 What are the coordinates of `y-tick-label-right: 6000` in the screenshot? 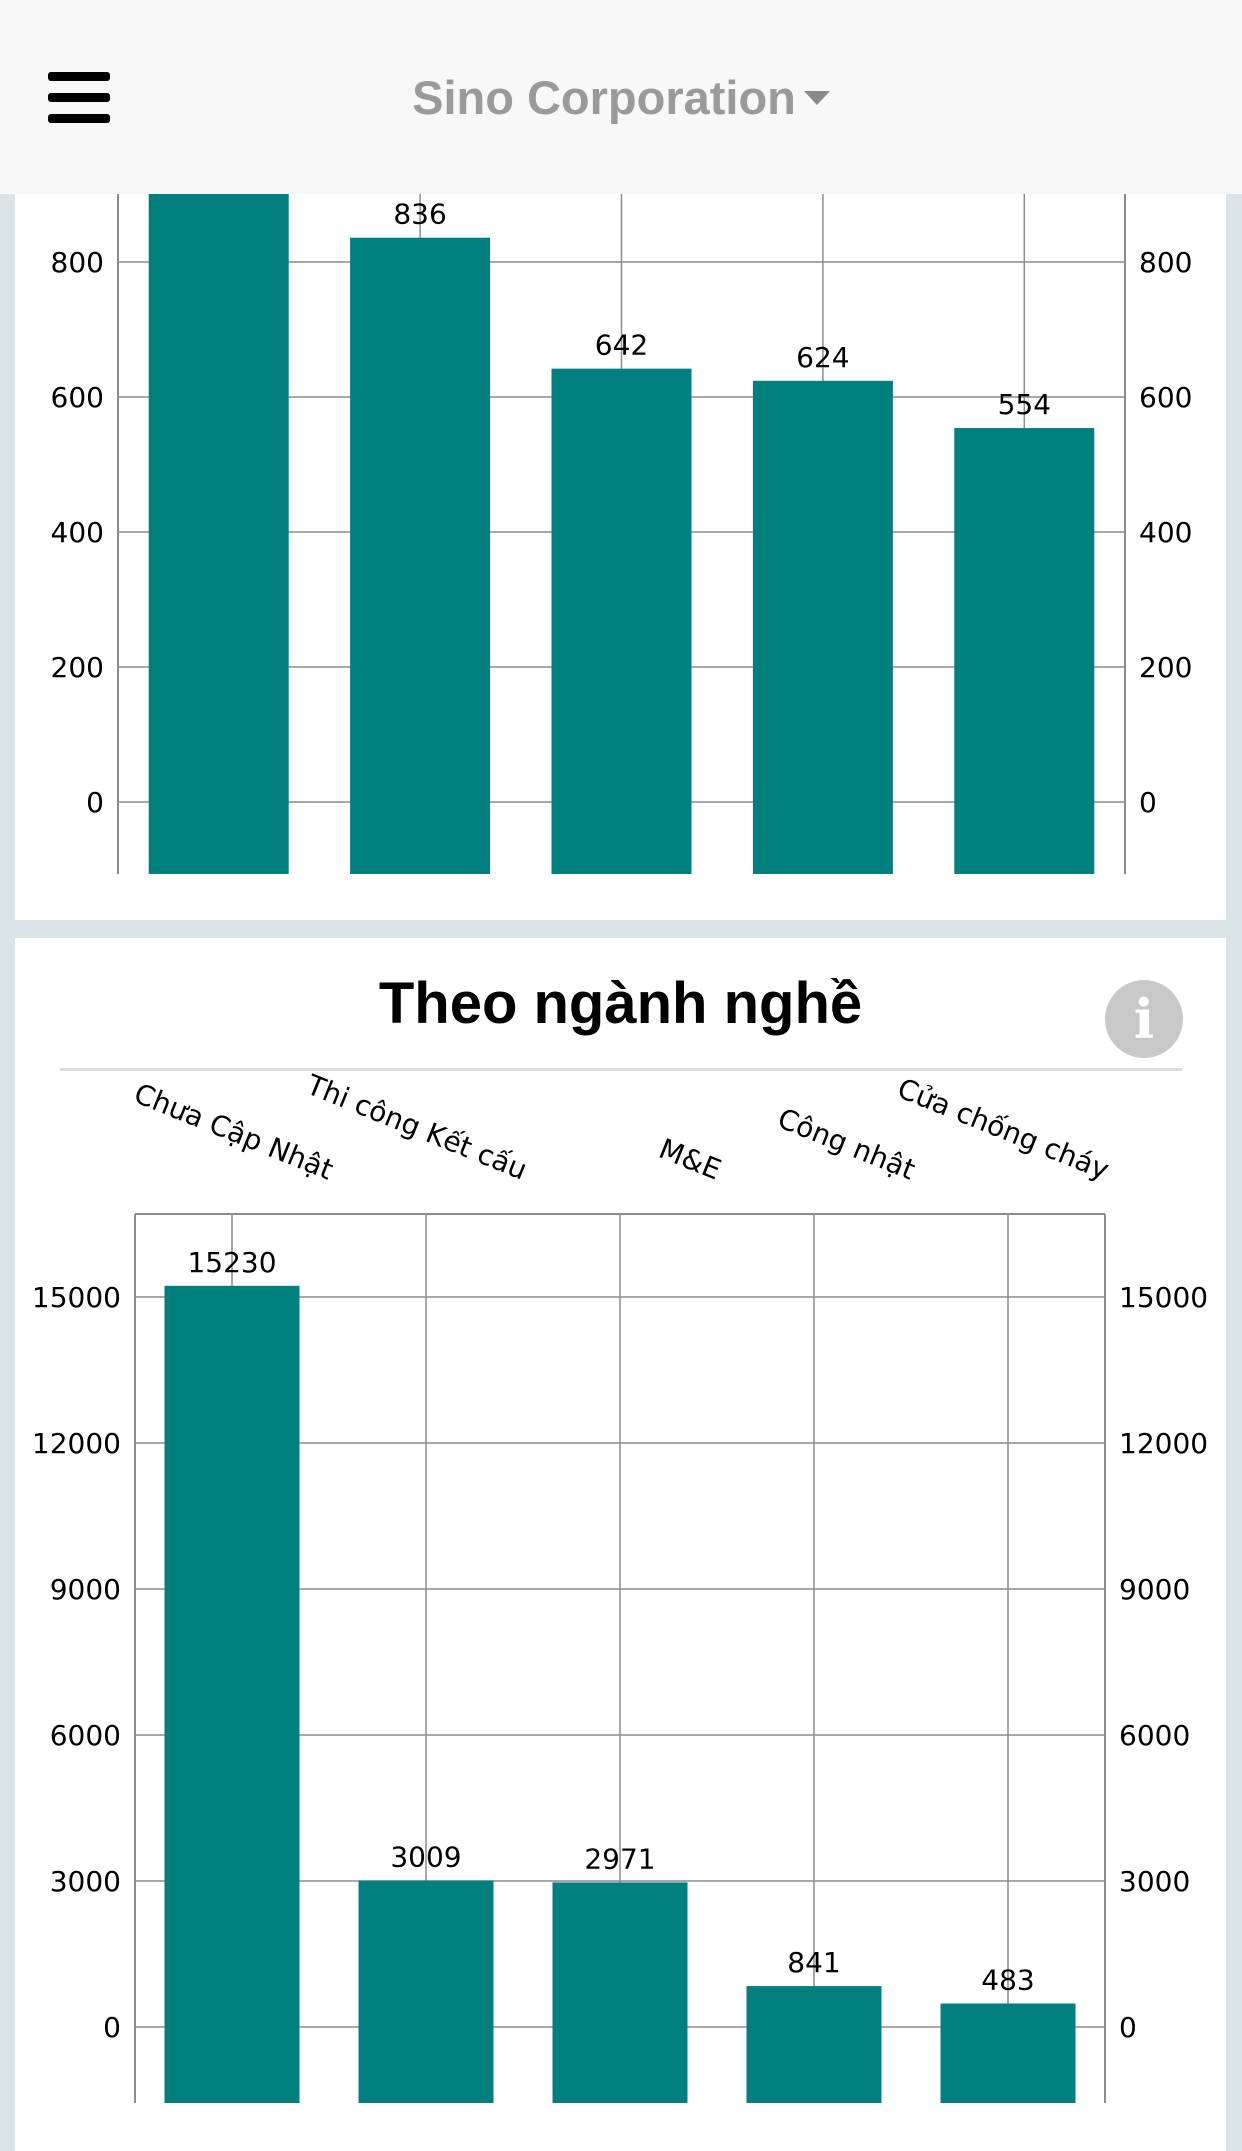 It's located at (1154, 1735).